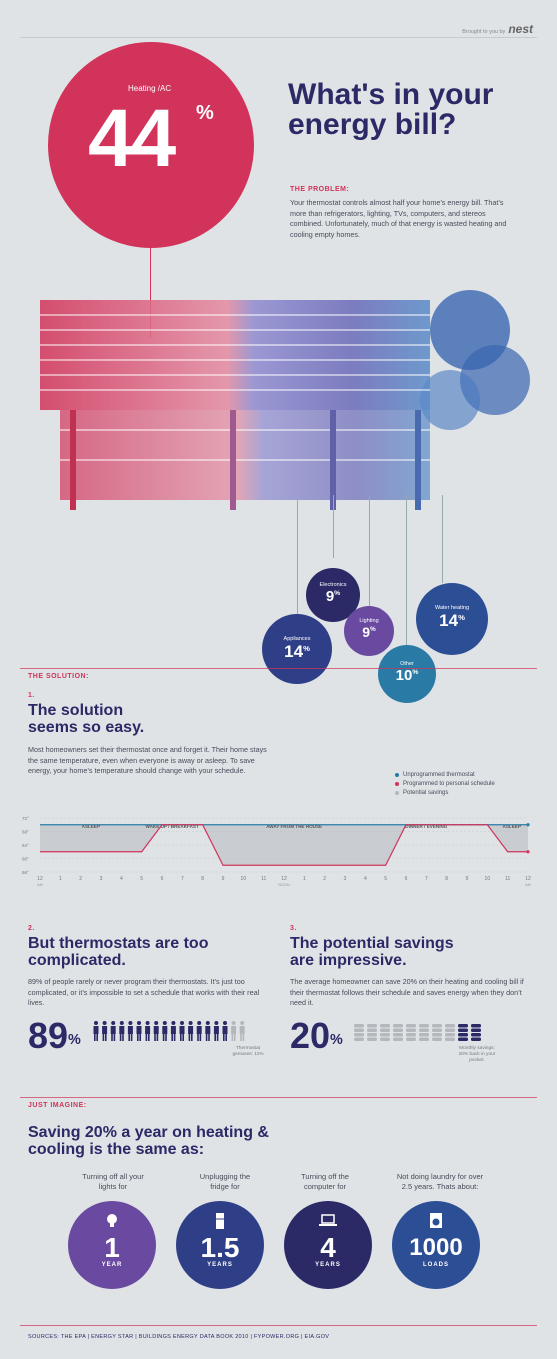  I want to click on breakdown-label: Lighting, so click(369, 621).